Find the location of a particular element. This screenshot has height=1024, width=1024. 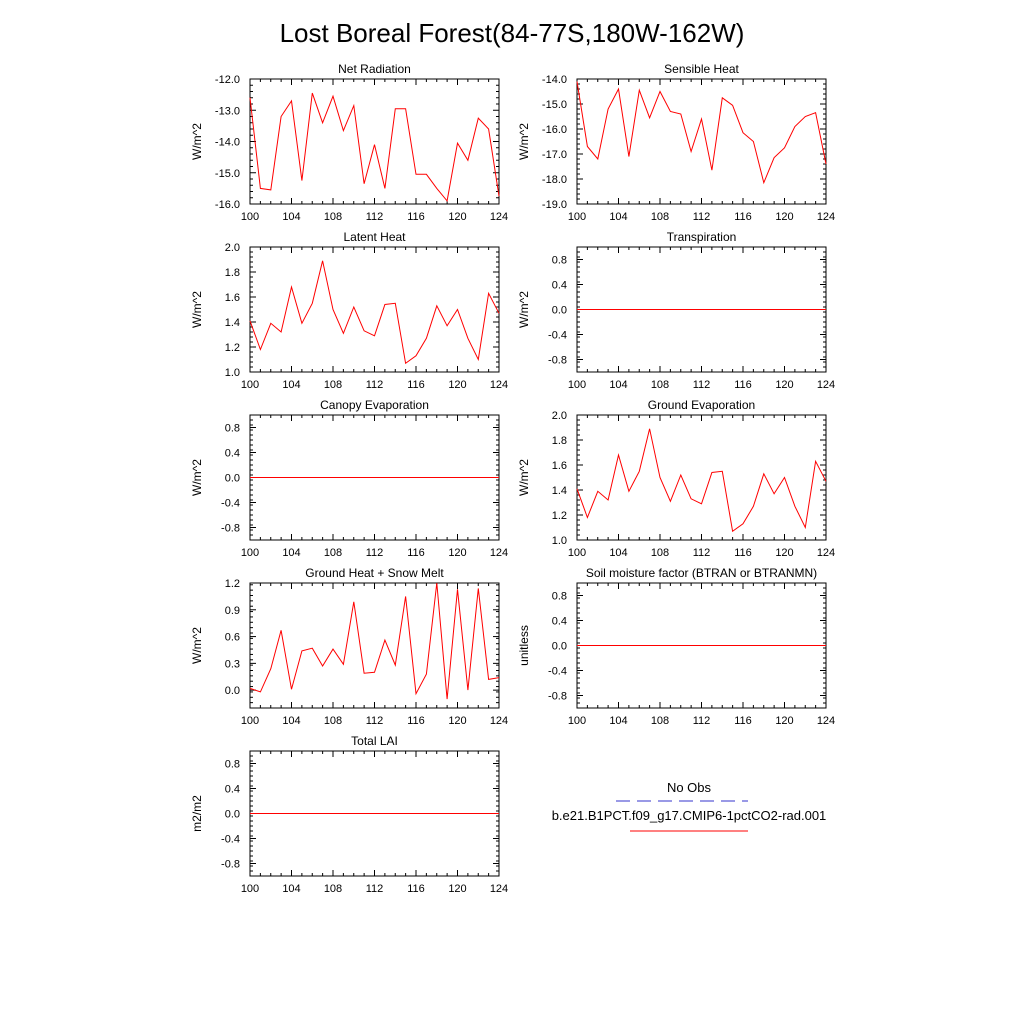

figure-title: Lost Boreal Forest(84-77S,180W-162W) is located at coordinates (512, 33).